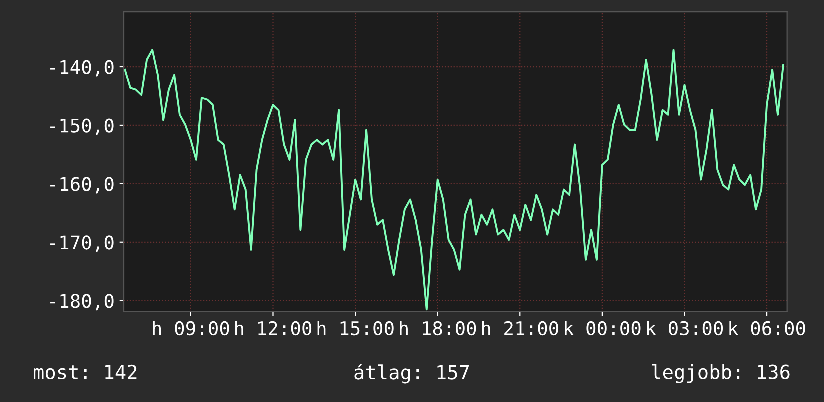  I want to click on x-tick-label: k 06:00, so click(768, 328).